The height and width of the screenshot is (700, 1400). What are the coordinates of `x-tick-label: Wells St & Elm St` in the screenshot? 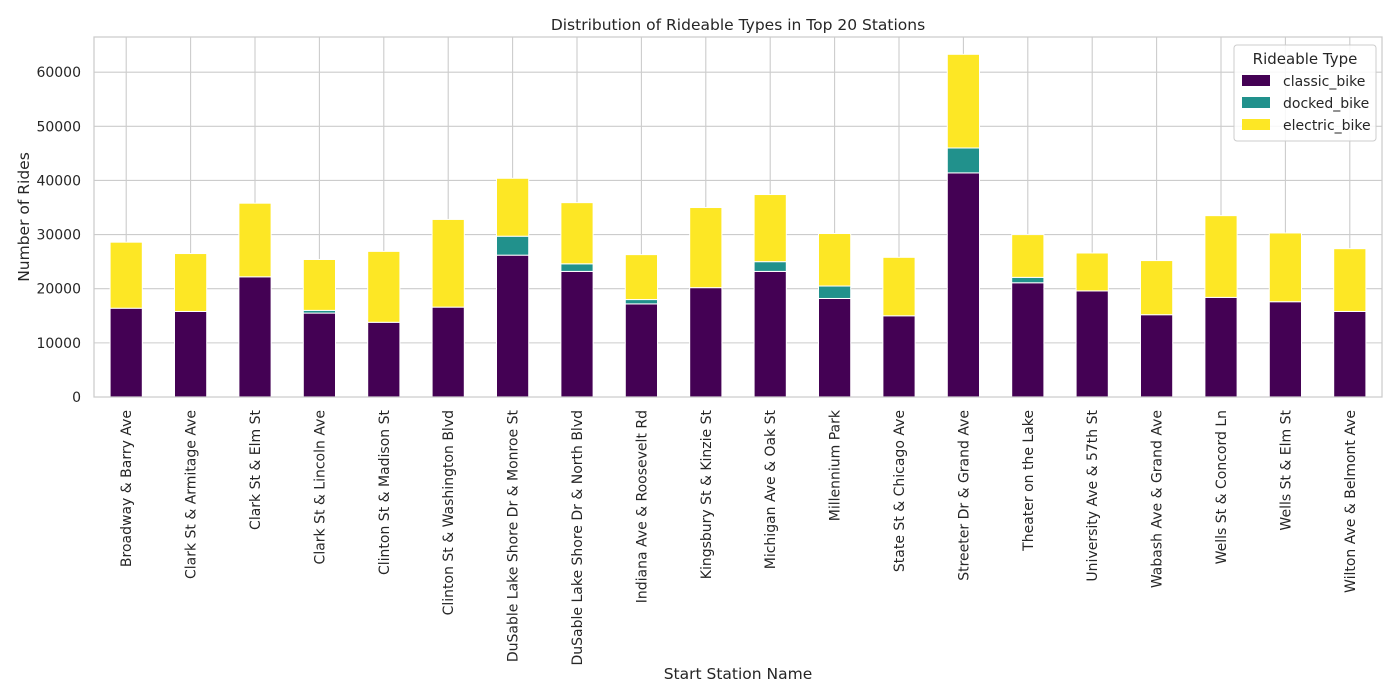 It's located at (1286, 470).